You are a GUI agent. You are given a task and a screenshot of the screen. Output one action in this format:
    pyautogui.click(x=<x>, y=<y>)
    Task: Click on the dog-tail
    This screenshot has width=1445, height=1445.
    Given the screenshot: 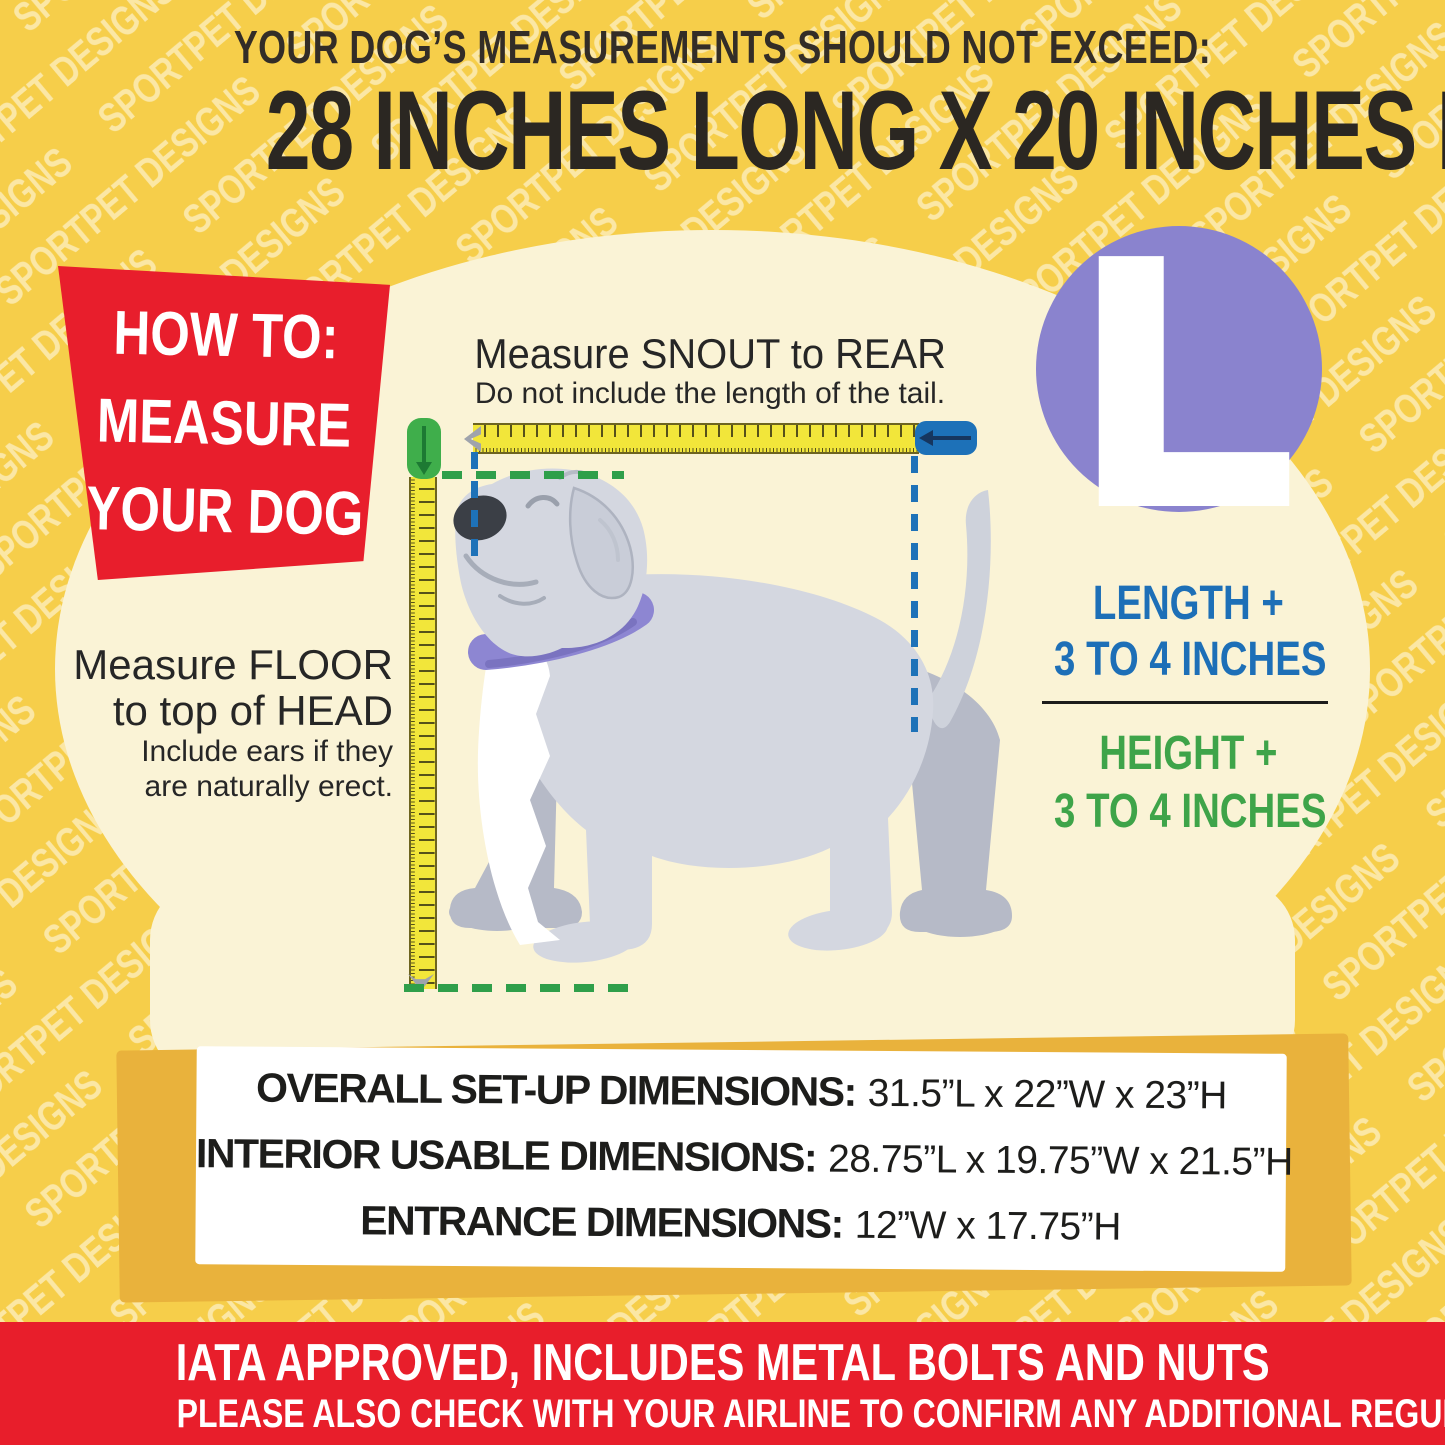 What is the action you would take?
    pyautogui.click(x=959, y=609)
    